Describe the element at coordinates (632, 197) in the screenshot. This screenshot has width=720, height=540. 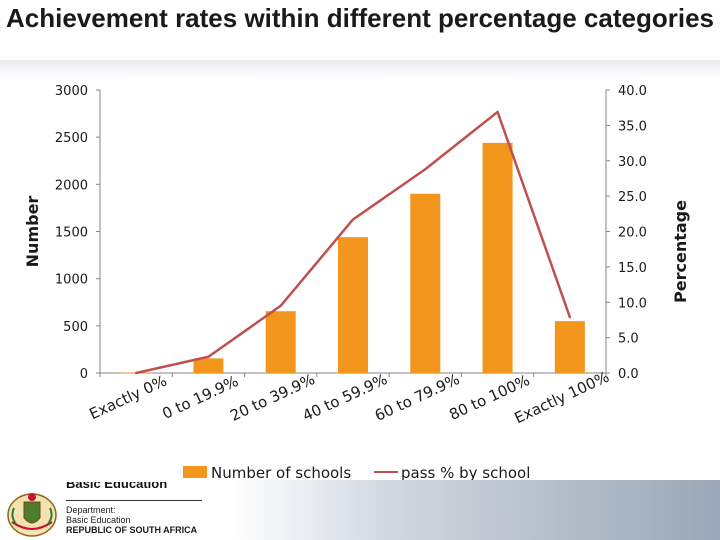
I see `y2-tick-label: 25.0` at that location.